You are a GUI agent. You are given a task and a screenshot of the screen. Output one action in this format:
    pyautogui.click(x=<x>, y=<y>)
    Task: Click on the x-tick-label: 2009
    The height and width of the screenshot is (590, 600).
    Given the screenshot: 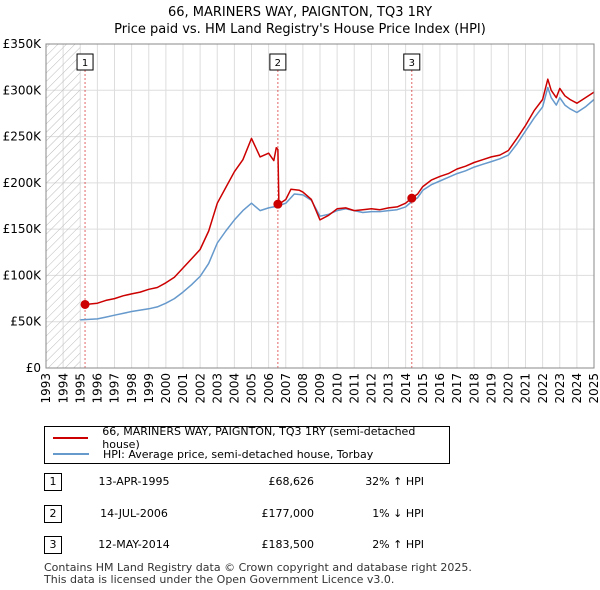 What is the action you would take?
    pyautogui.click(x=320, y=388)
    